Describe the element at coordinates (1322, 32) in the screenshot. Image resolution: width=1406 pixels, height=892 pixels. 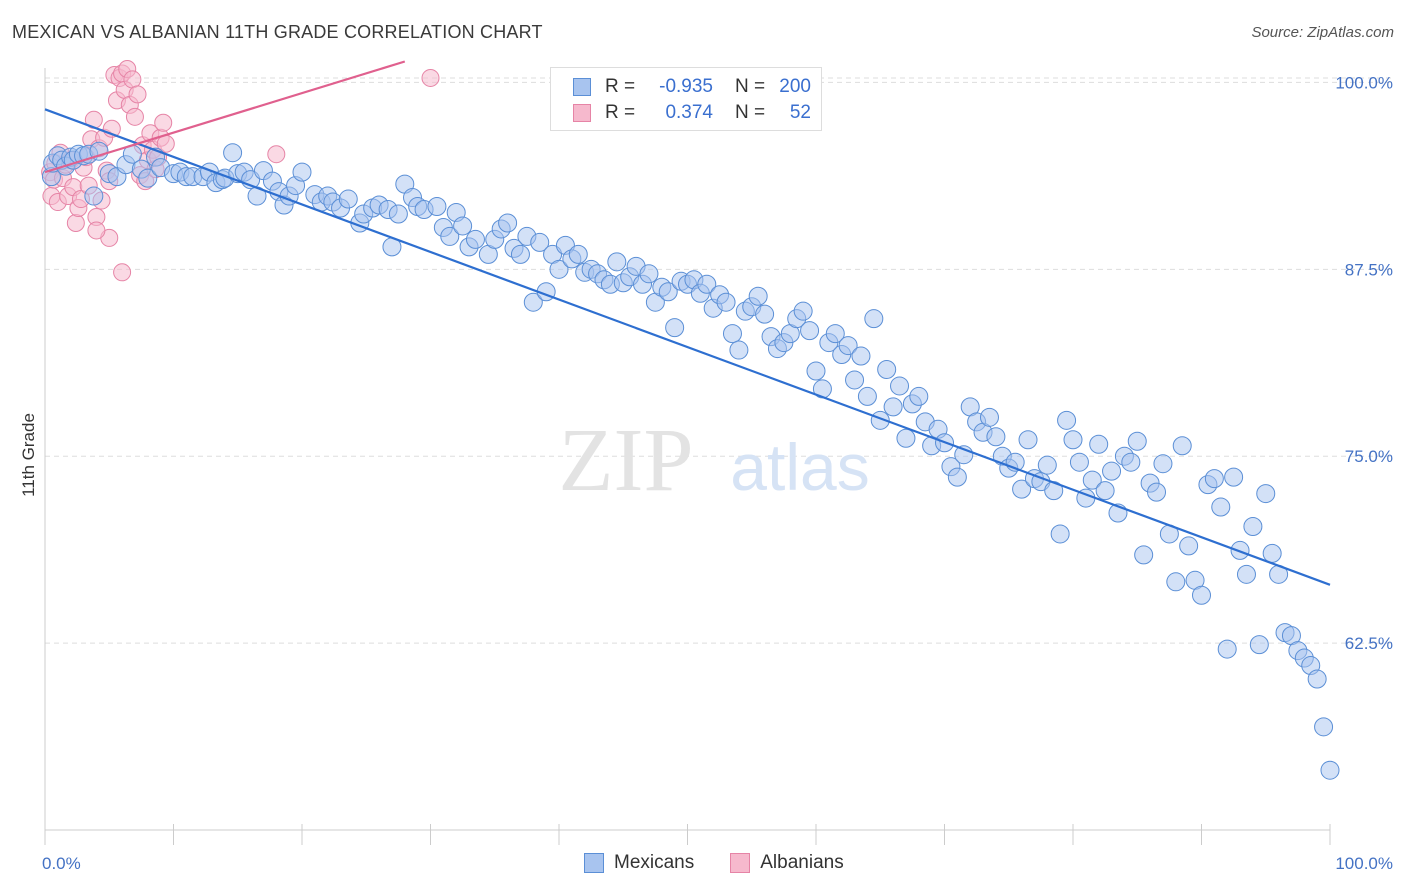
I see `source-label: Source: ZipAtlas.com` at that location.